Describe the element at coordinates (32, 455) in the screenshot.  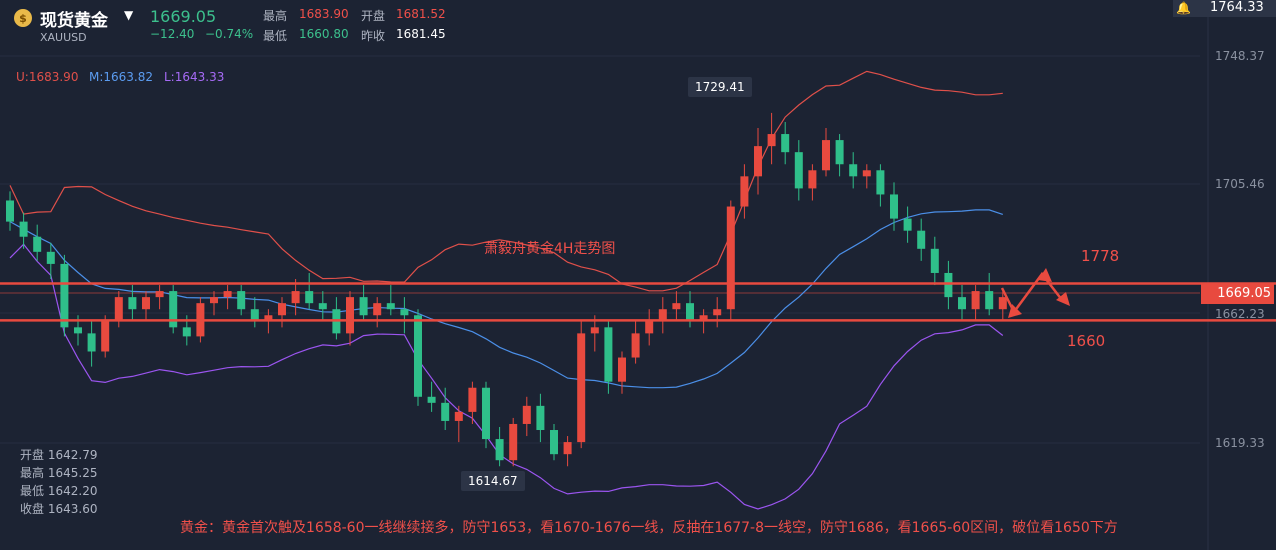
I see `ohlc-label: 开盘` at that location.